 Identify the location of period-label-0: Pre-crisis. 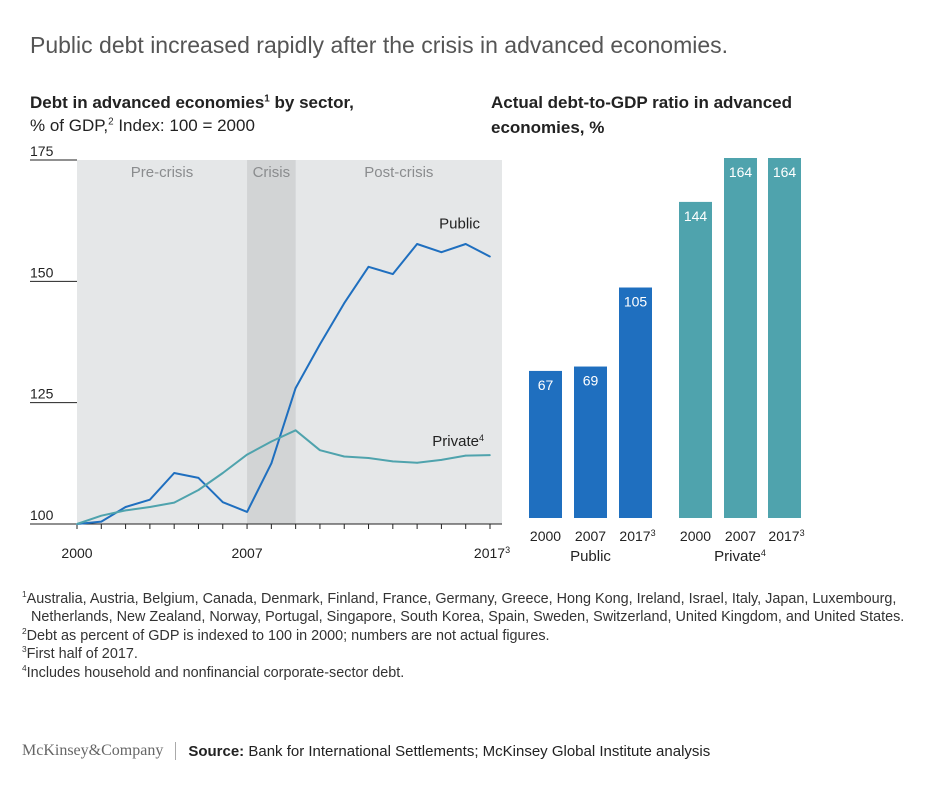
(162, 172).